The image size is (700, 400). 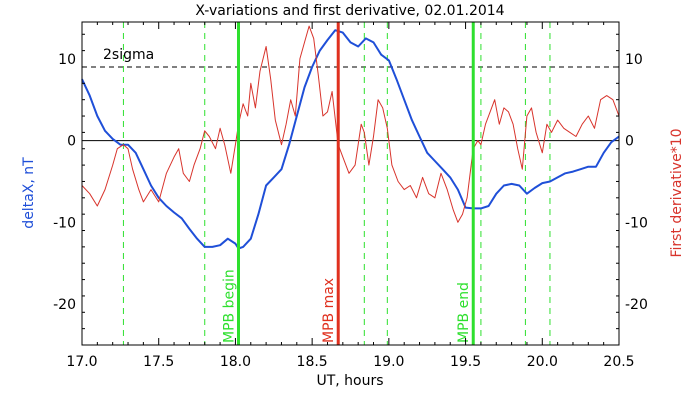 I want to click on marker-label: MPB max, so click(x=329, y=310).